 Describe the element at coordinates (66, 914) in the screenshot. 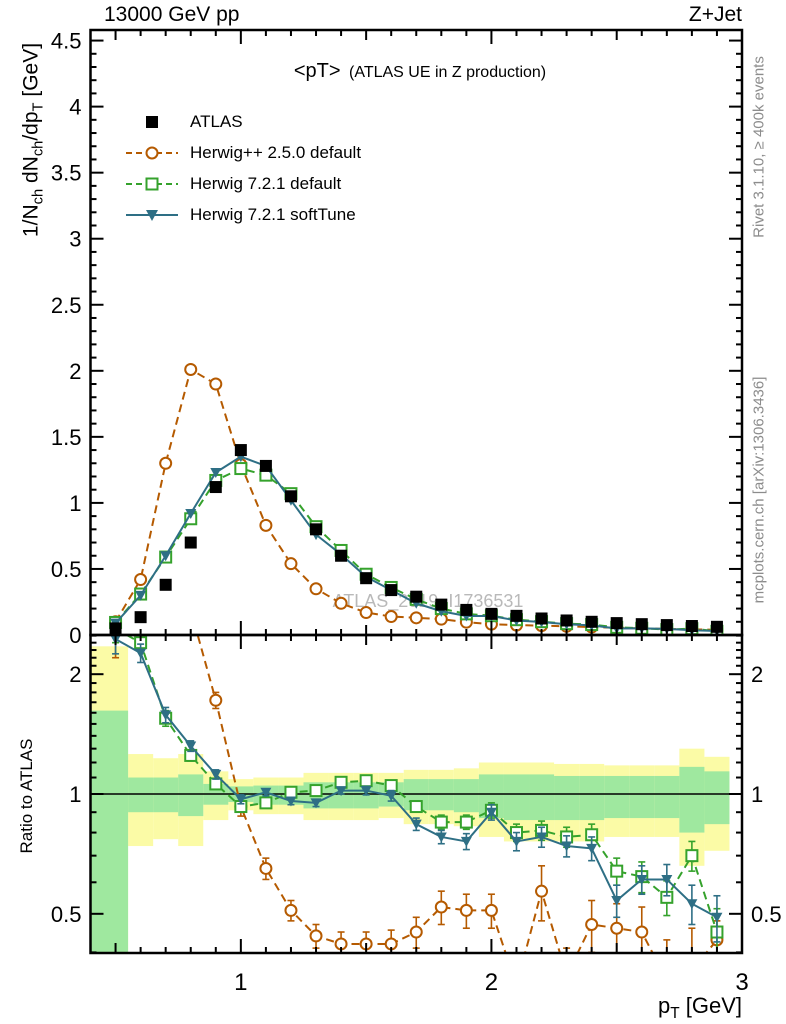

I see `ratio-y-tick-label: 0.5` at that location.